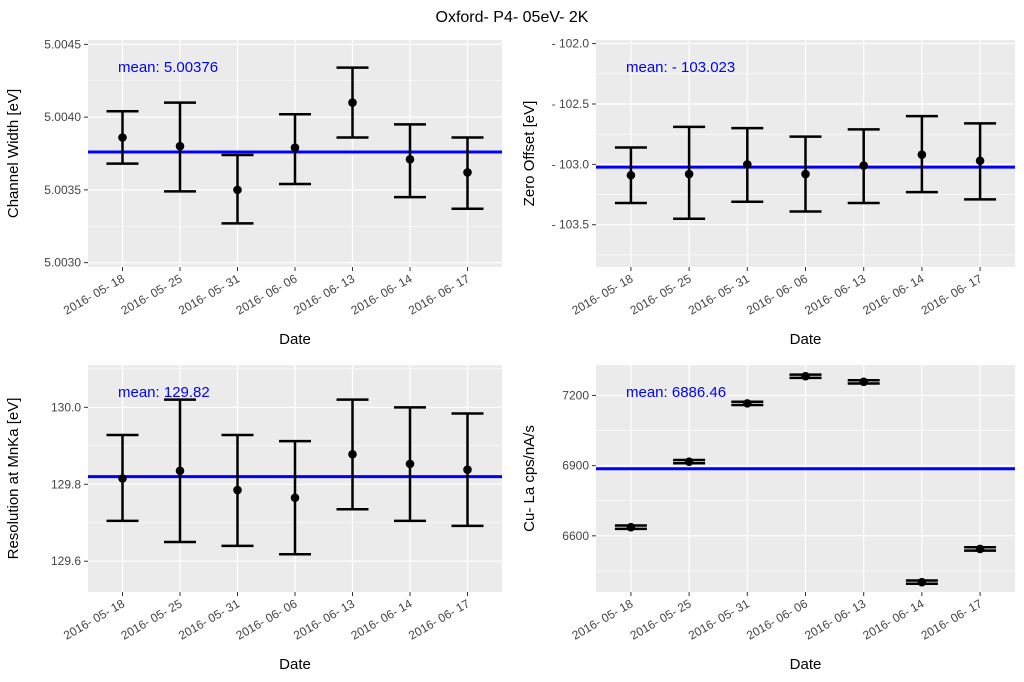 The height and width of the screenshot is (682, 1024). Describe the element at coordinates (62, 44) in the screenshot. I see `y-tick-label: 5.0045` at that location.